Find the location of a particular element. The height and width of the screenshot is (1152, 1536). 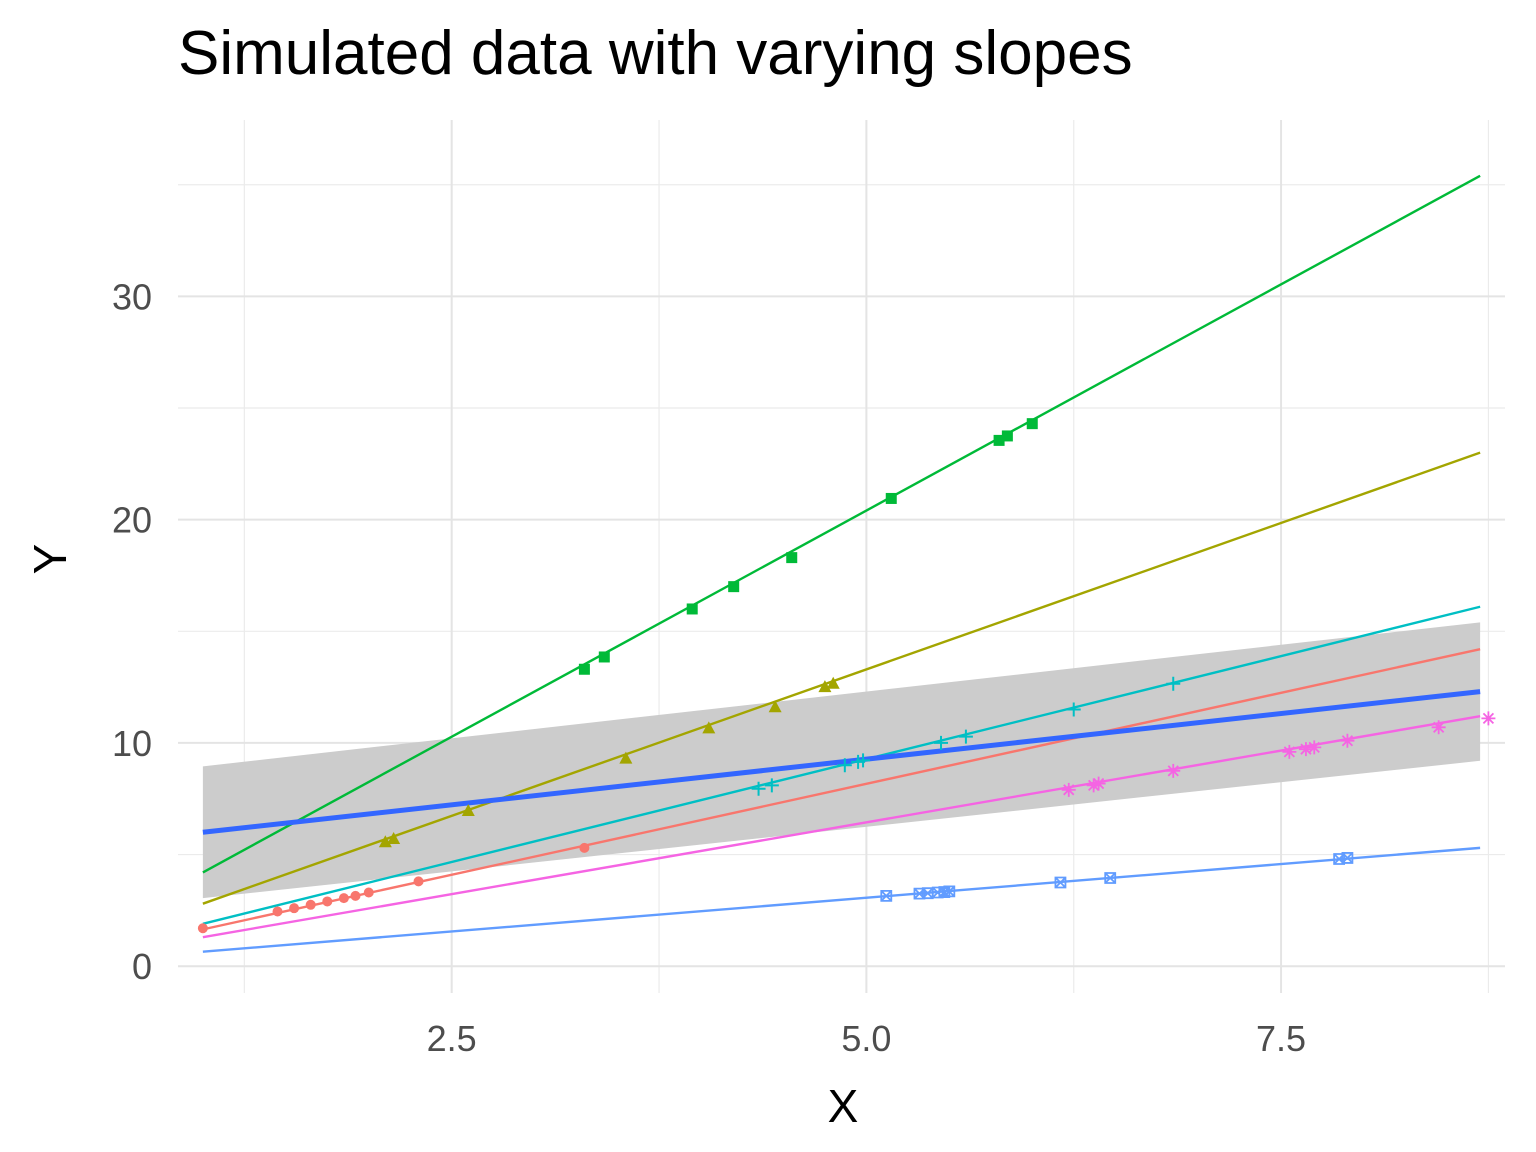

y-tick-label: 10 is located at coordinates (132, 743).